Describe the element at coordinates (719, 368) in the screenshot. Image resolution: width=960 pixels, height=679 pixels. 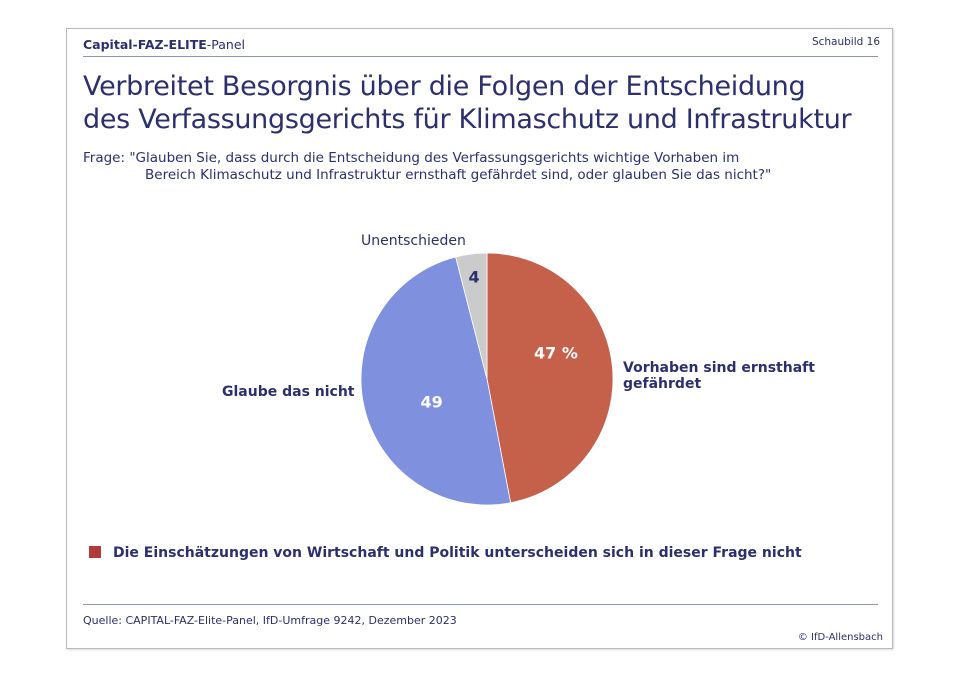
I see `label-vorhaben-line-1: Vorhaben sind ernsthaft` at that location.